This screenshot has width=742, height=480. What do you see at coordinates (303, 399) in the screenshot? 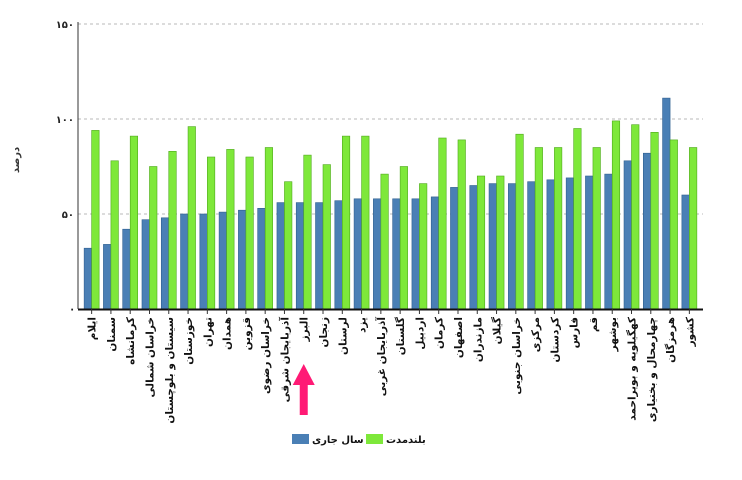
I see `arrow-shaft` at bounding box center [303, 399].